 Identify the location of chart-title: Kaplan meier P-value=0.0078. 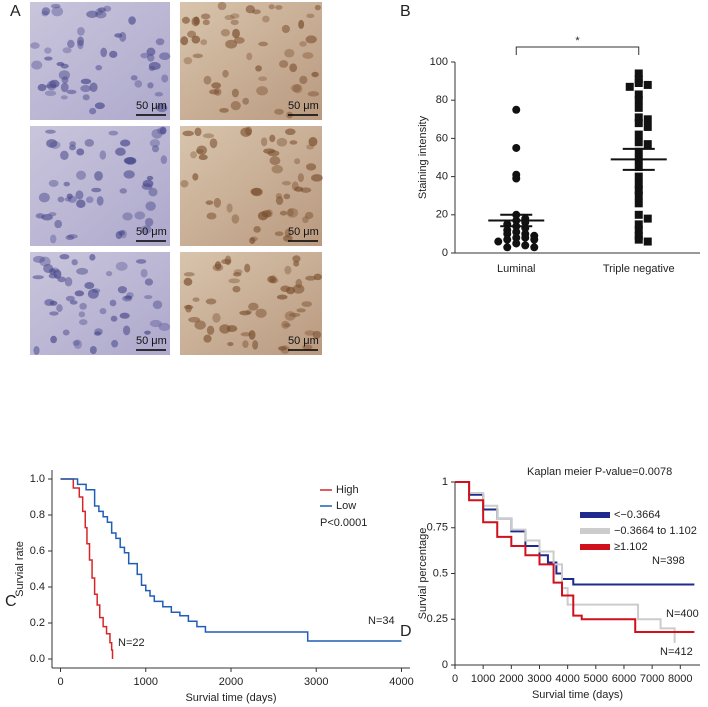
(599, 472).